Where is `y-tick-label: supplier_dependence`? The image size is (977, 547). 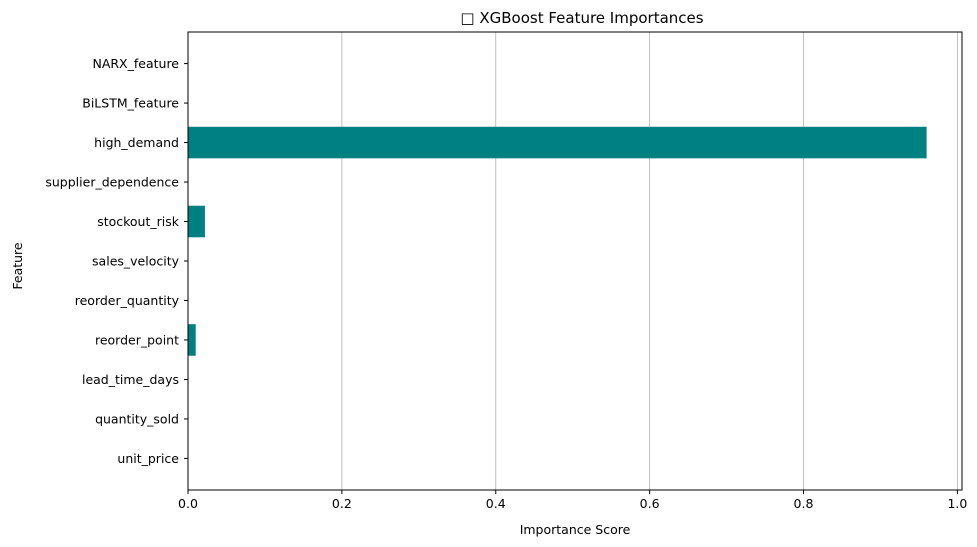 y-tick-label: supplier_dependence is located at coordinates (112, 182).